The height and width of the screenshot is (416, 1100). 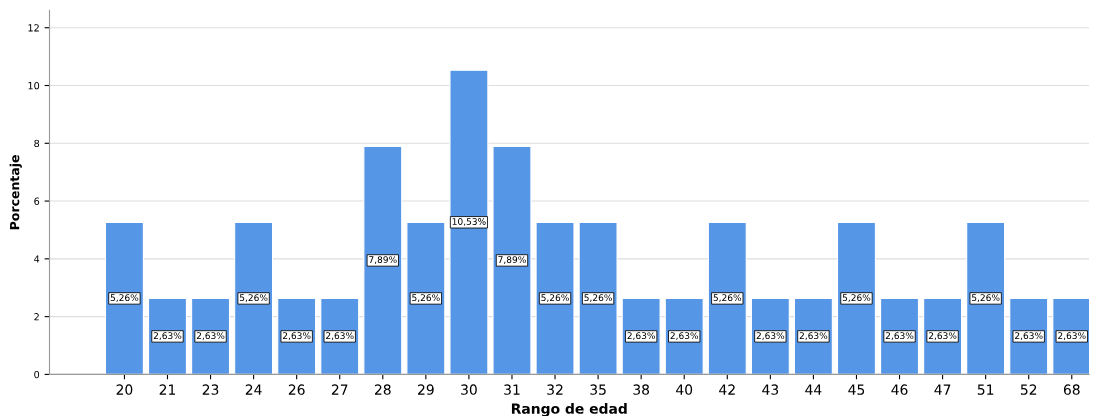 I want to click on x-tick-label: 23, so click(x=210, y=389).